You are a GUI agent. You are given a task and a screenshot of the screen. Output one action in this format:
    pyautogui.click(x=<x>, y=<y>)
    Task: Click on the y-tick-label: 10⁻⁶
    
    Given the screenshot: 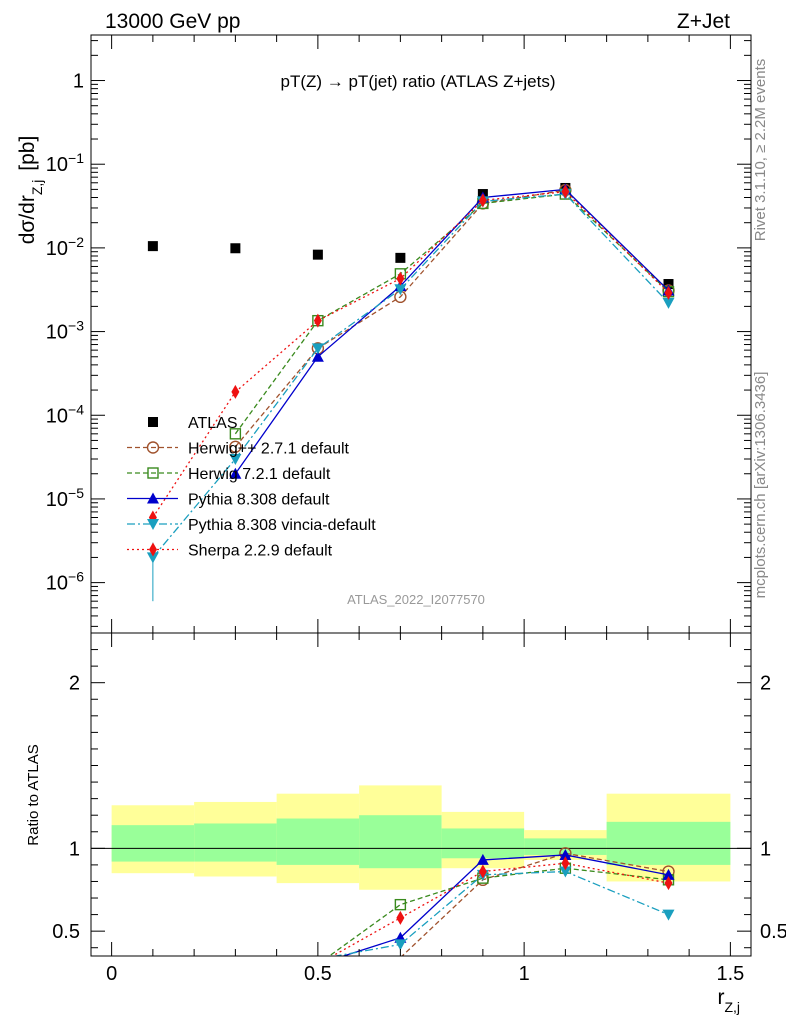 What is the action you would take?
    pyautogui.click(x=65, y=582)
    